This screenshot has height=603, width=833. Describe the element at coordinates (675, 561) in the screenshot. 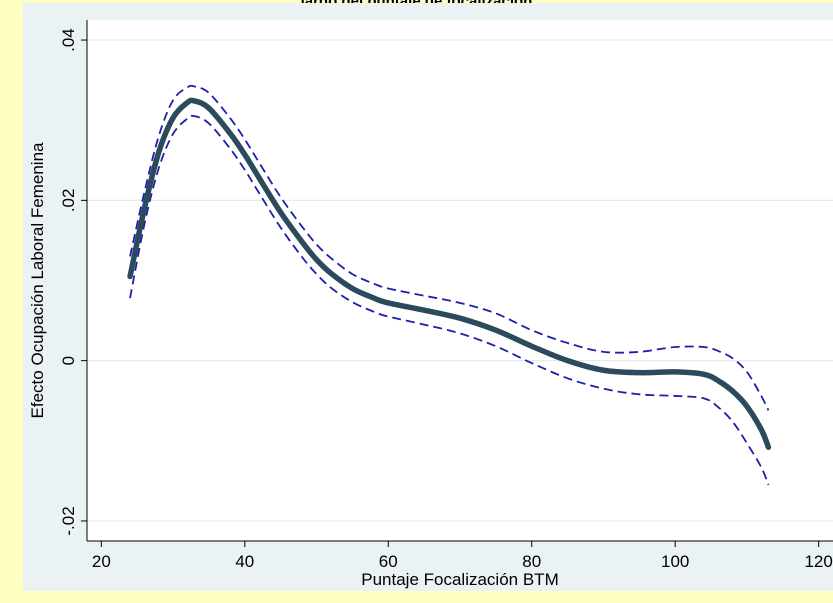

I see `x-tick-label: 100` at that location.